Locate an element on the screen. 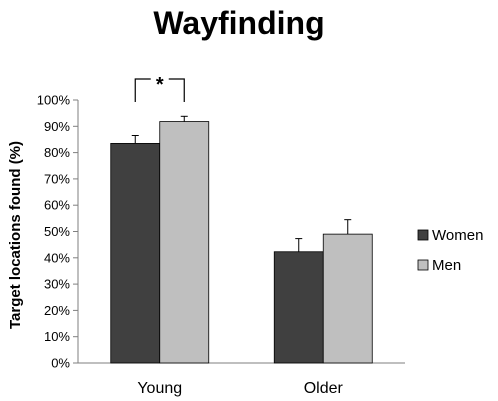 The height and width of the screenshot is (401, 498). y-tick-label: 20% is located at coordinates (57, 310).